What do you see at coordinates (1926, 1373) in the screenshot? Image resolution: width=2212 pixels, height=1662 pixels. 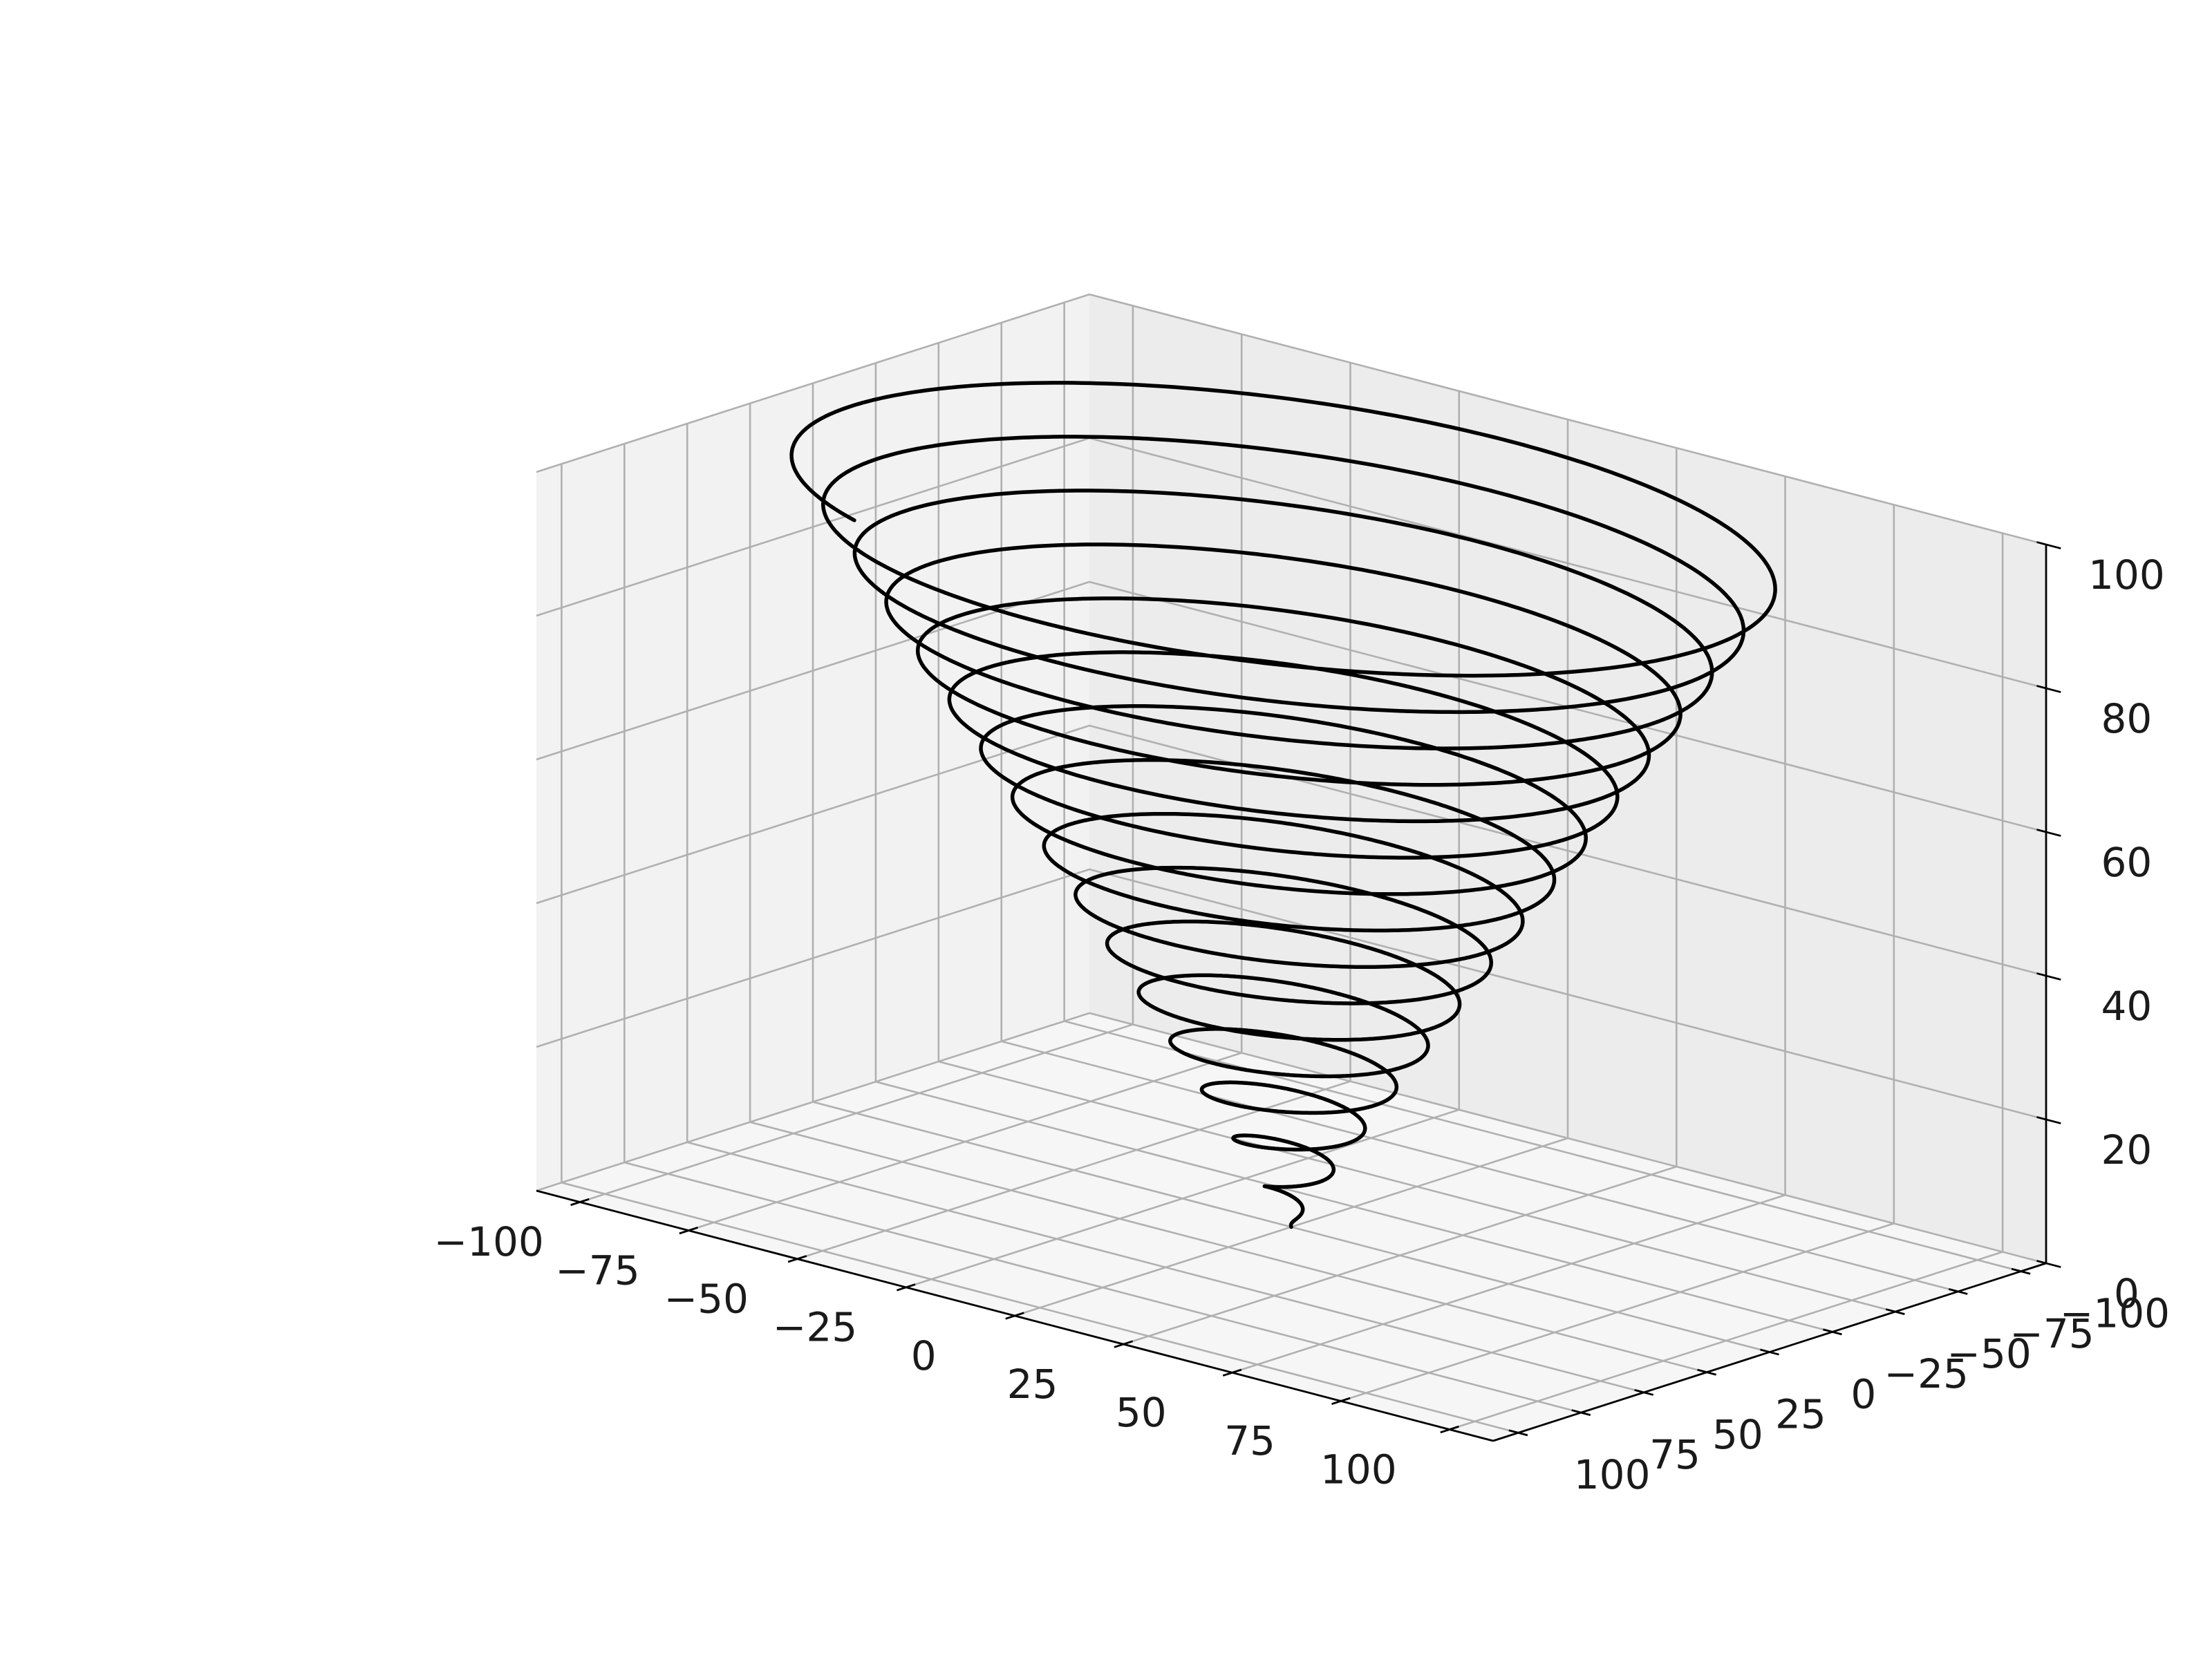 I see `y-tick-label: −25` at bounding box center [1926, 1373].